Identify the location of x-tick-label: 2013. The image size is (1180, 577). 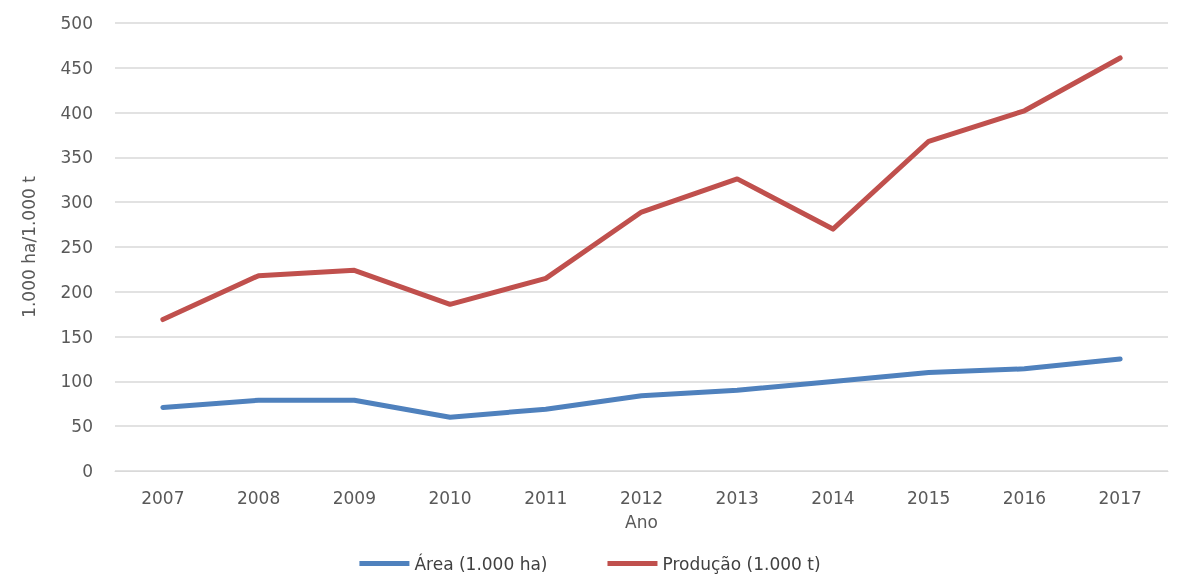
(737, 497).